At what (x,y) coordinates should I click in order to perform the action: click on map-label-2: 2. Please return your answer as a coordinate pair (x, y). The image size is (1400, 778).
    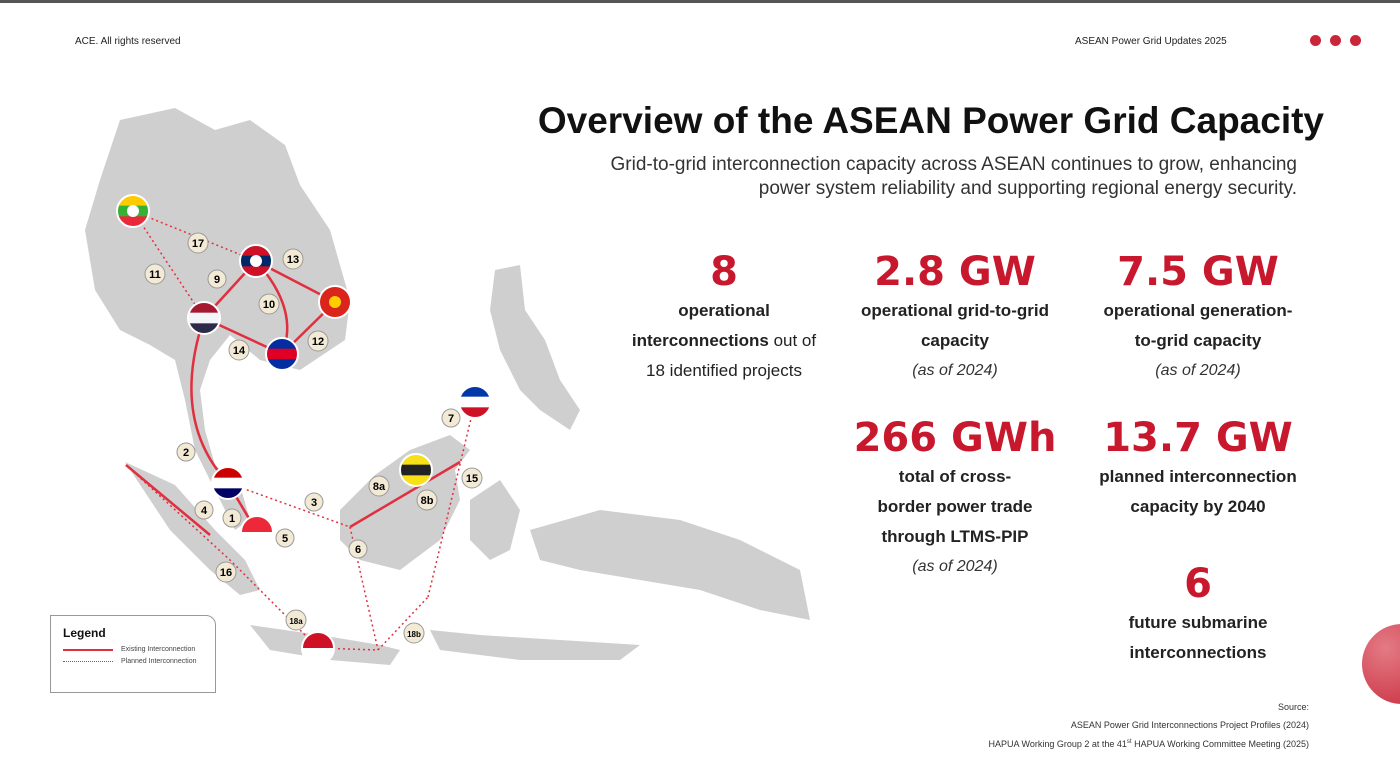
    Looking at the image, I should click on (186, 452).